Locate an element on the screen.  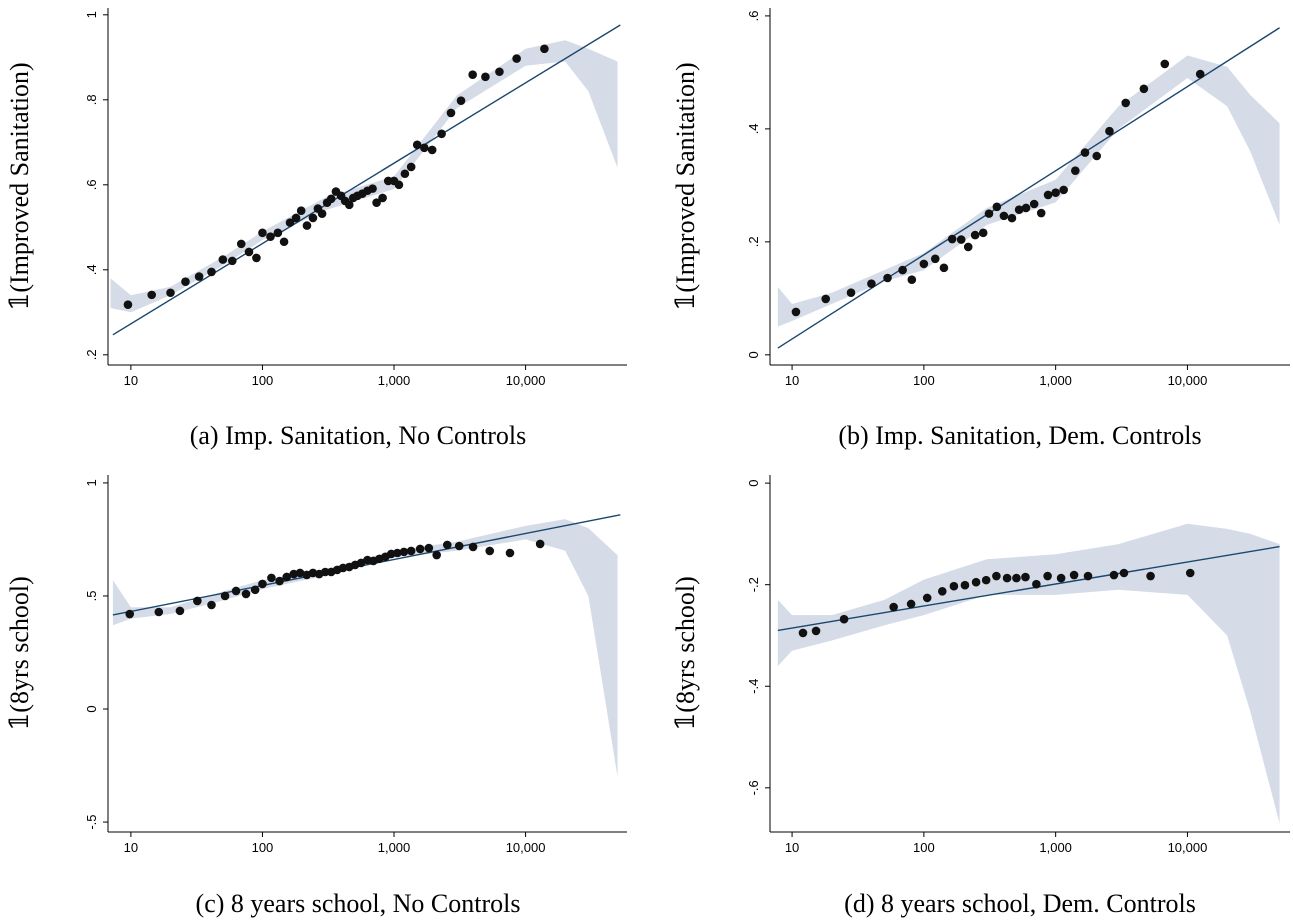
y-axis-label: 𝟙(8yrs school) is located at coordinates (685, 653).